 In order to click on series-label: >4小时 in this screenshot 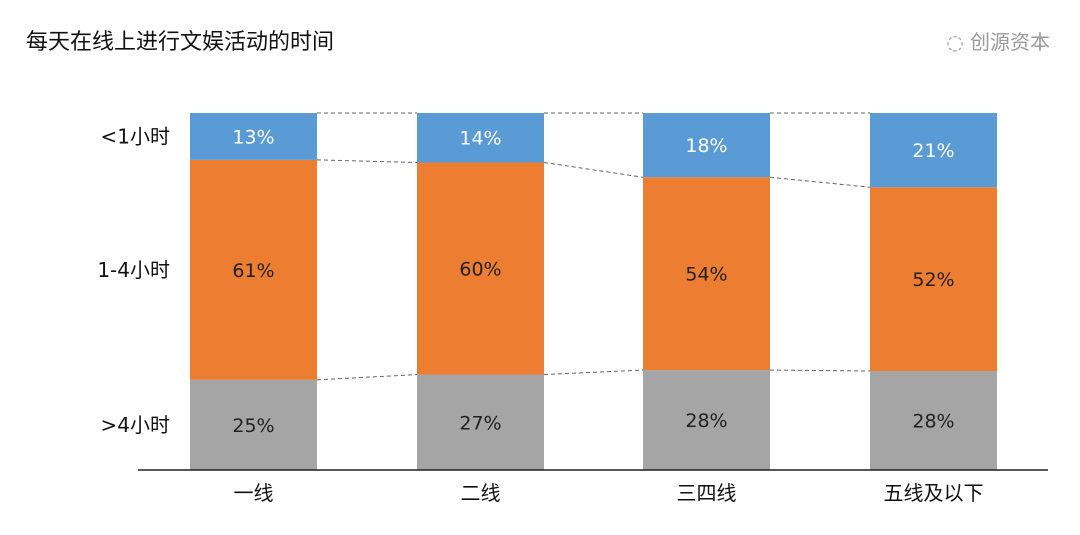, I will do `click(135, 425)`.